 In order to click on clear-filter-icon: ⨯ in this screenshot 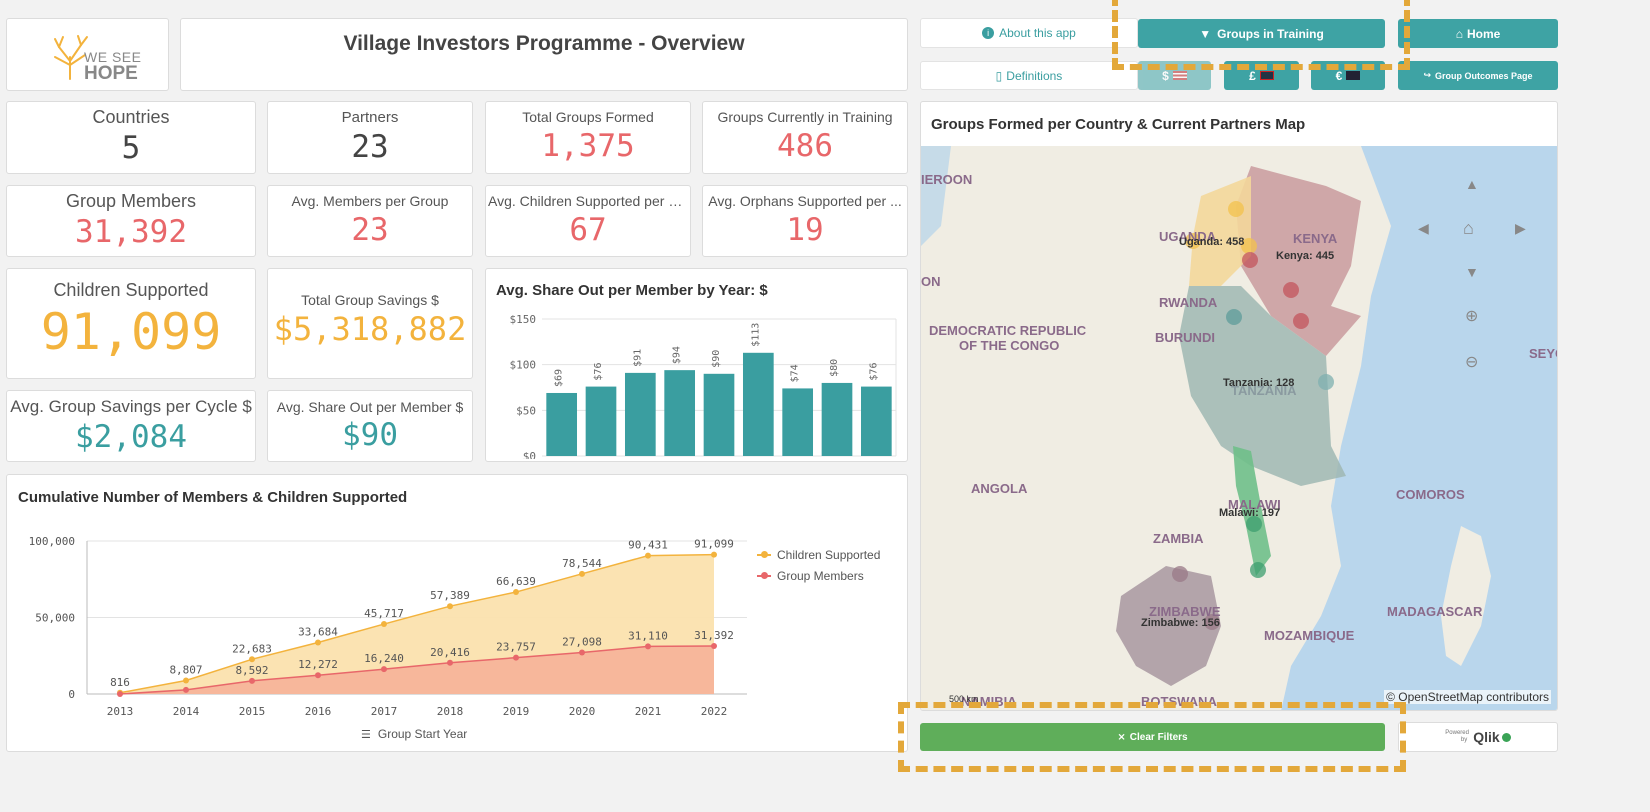, I will do `click(1121, 737)`.